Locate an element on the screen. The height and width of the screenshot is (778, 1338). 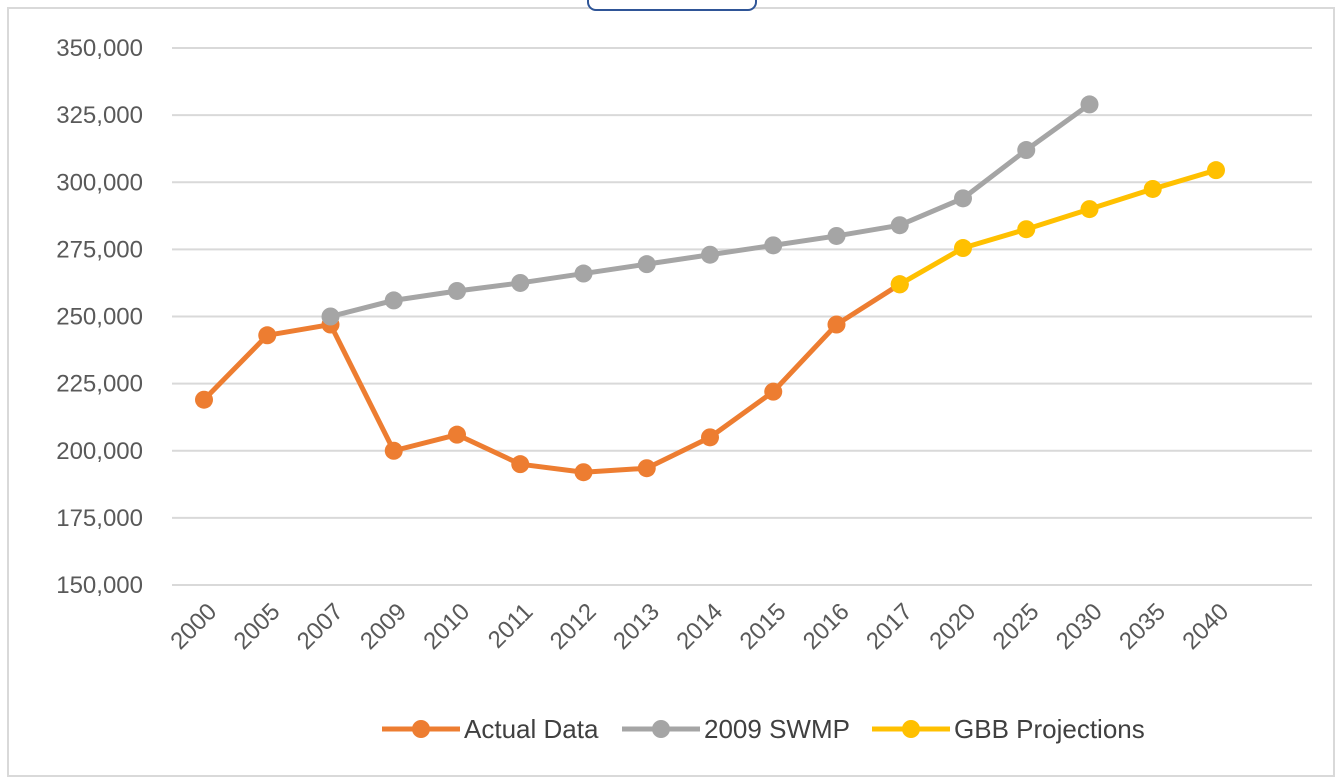
legend-label: Actual Data is located at coordinates (531, 729).